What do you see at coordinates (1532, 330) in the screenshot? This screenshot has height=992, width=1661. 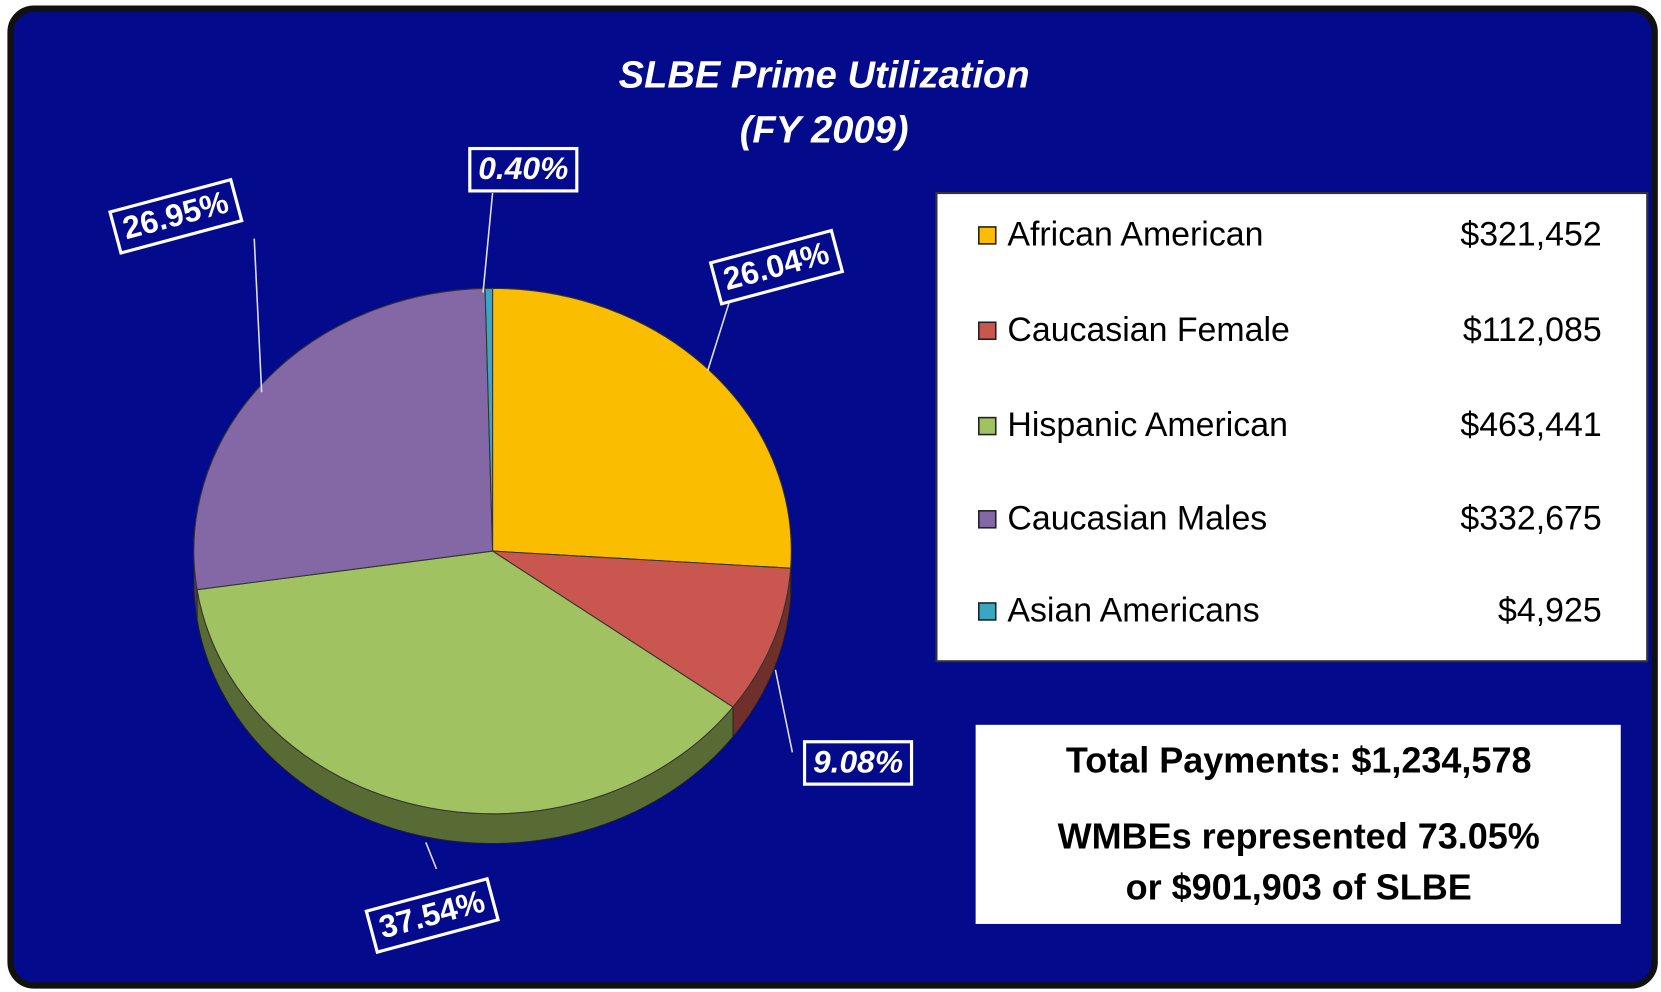 I see `legend-amount: $112,085` at bounding box center [1532, 330].